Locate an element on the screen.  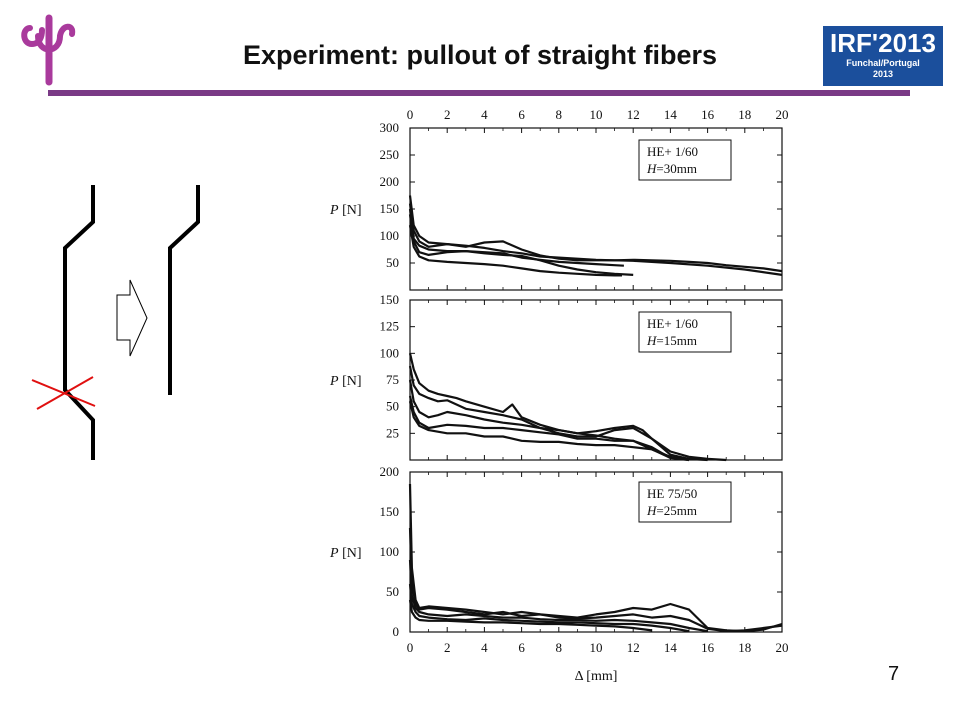
legend-label: HE 75/50 is located at coordinates (672, 493).